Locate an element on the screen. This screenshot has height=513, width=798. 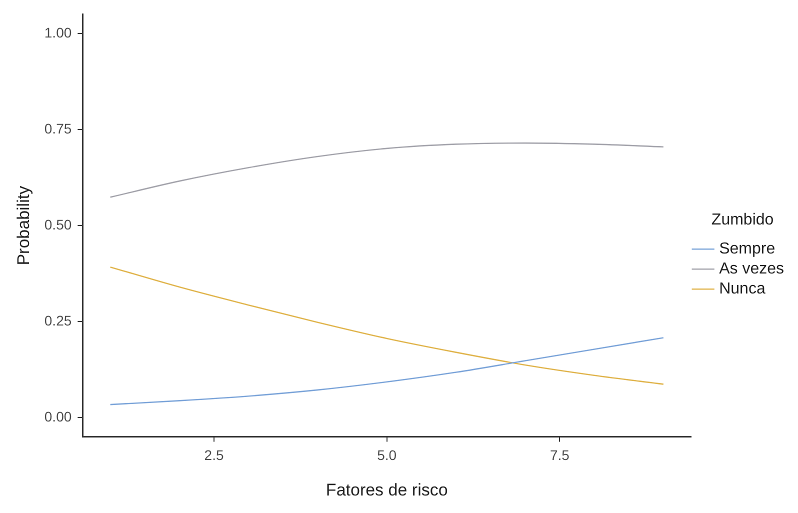
y-tick-label: 0.50 is located at coordinates (58, 224).